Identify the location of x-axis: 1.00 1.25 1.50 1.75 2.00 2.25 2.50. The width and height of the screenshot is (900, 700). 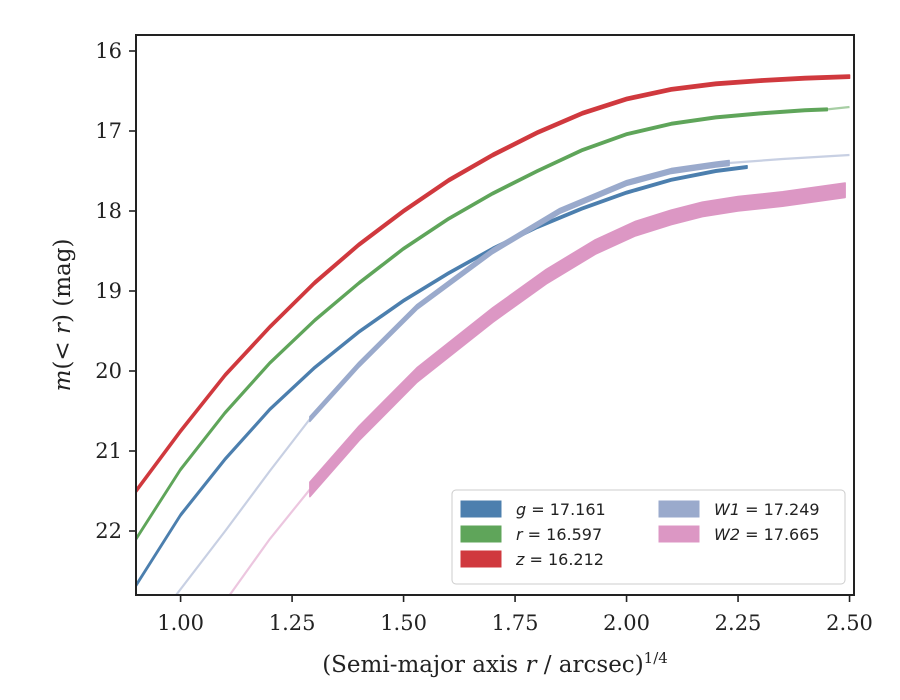
(515, 615).